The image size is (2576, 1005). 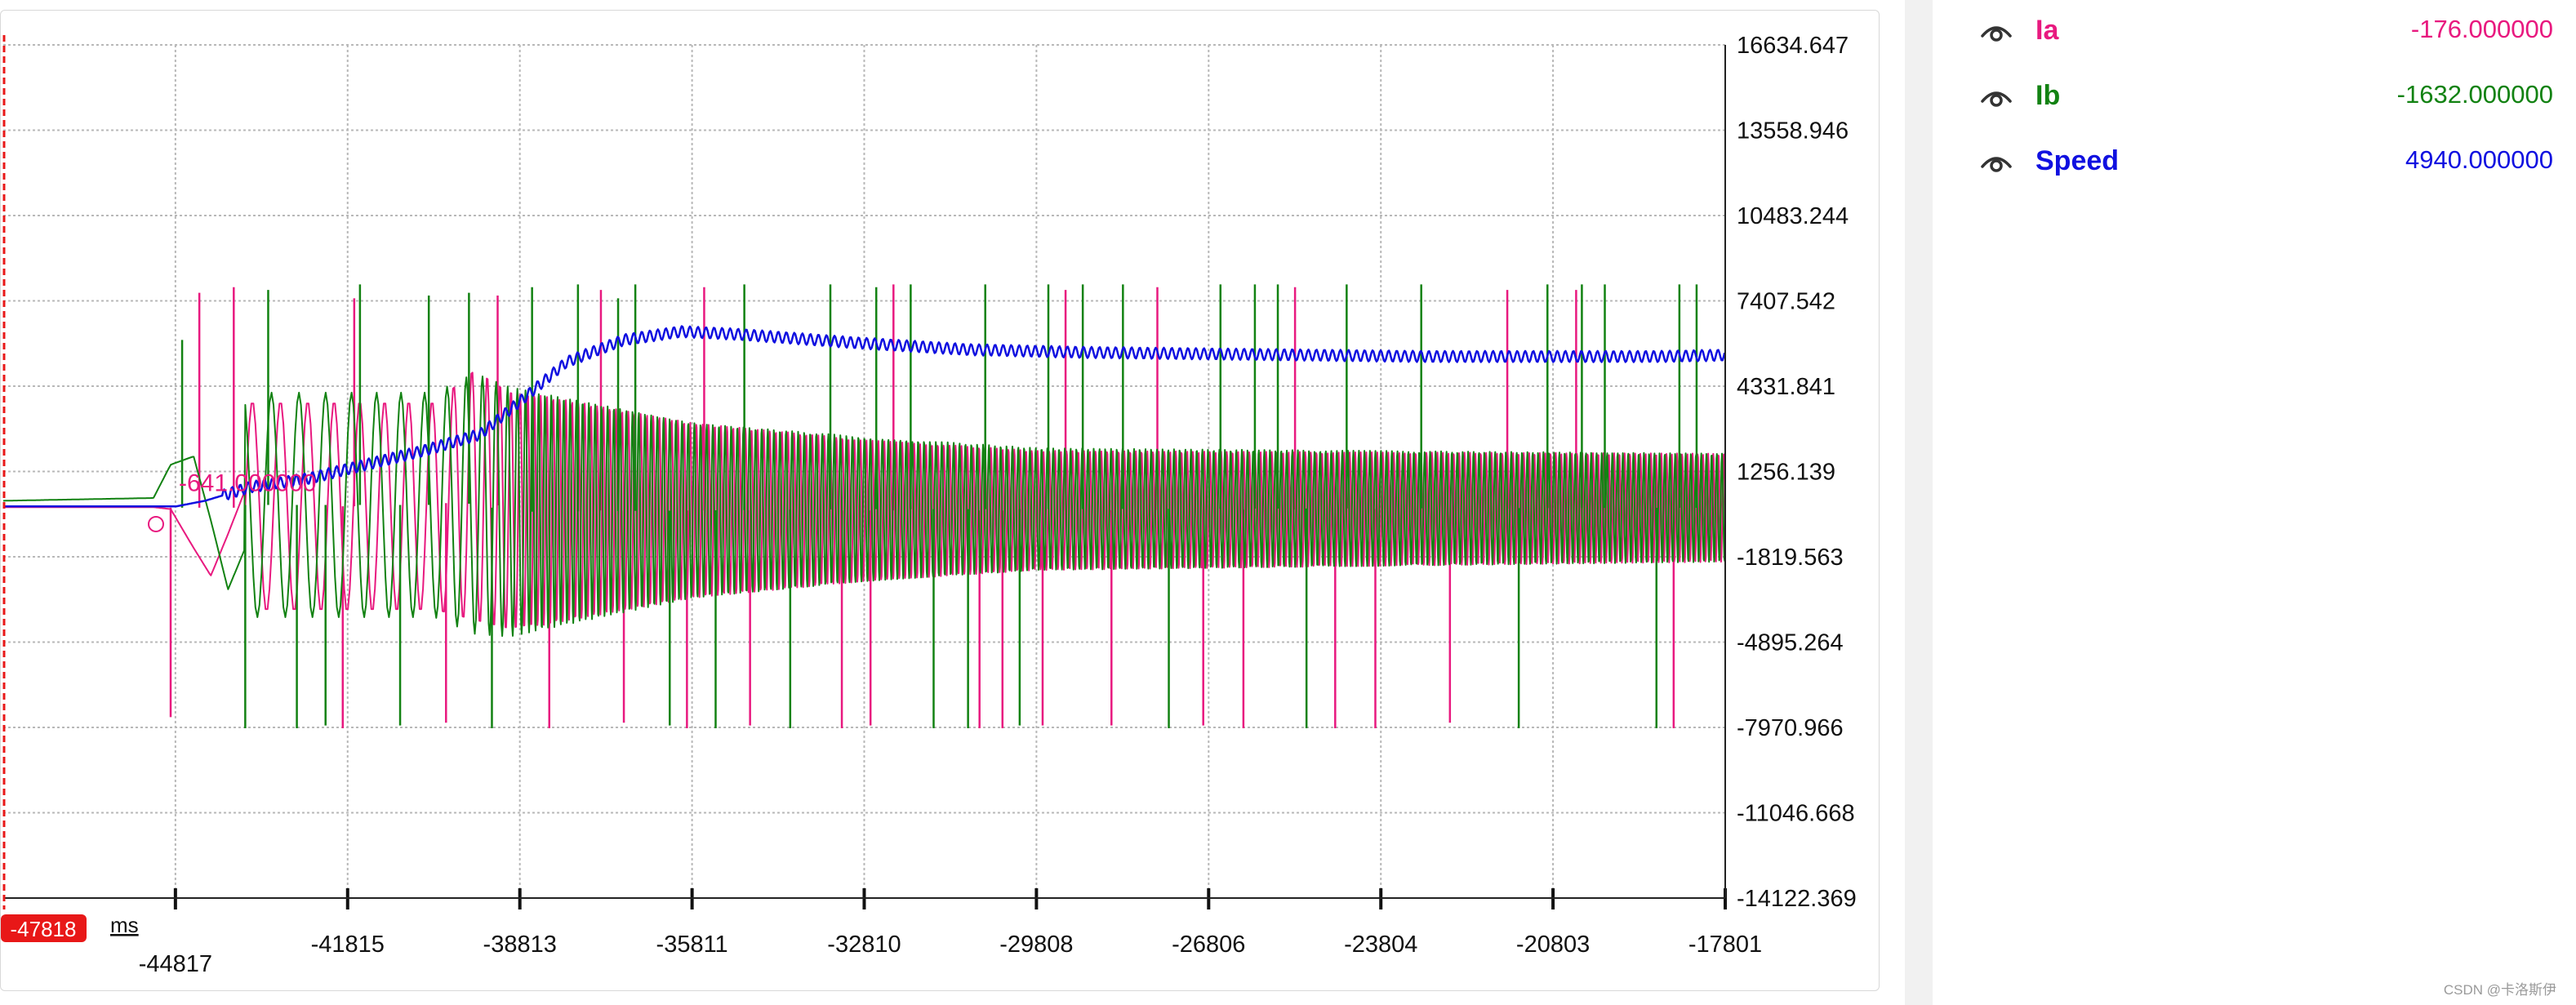 What do you see at coordinates (248, 483) in the screenshot?
I see `cursor-value-label: -641.000000` at bounding box center [248, 483].